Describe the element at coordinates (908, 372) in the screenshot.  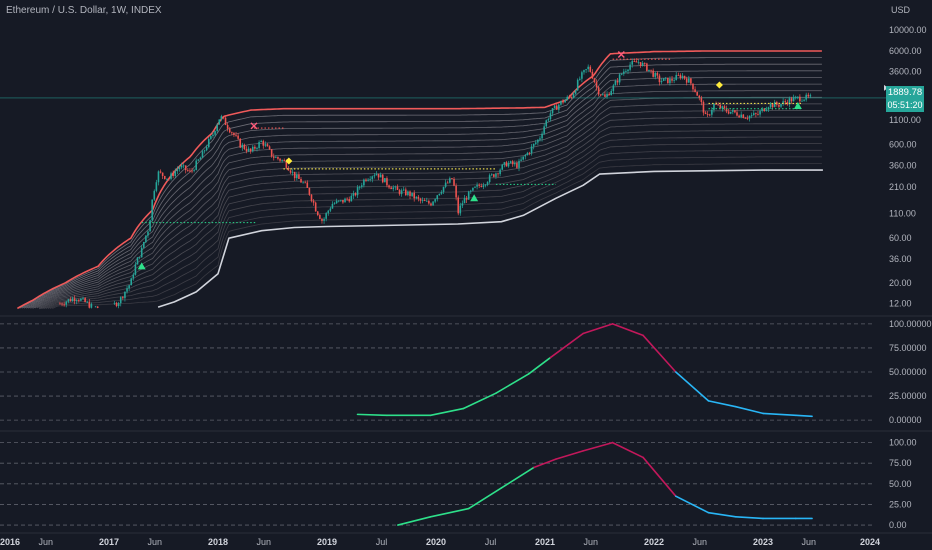
I see `y-tick-label-osc1: 50.00000` at that location.